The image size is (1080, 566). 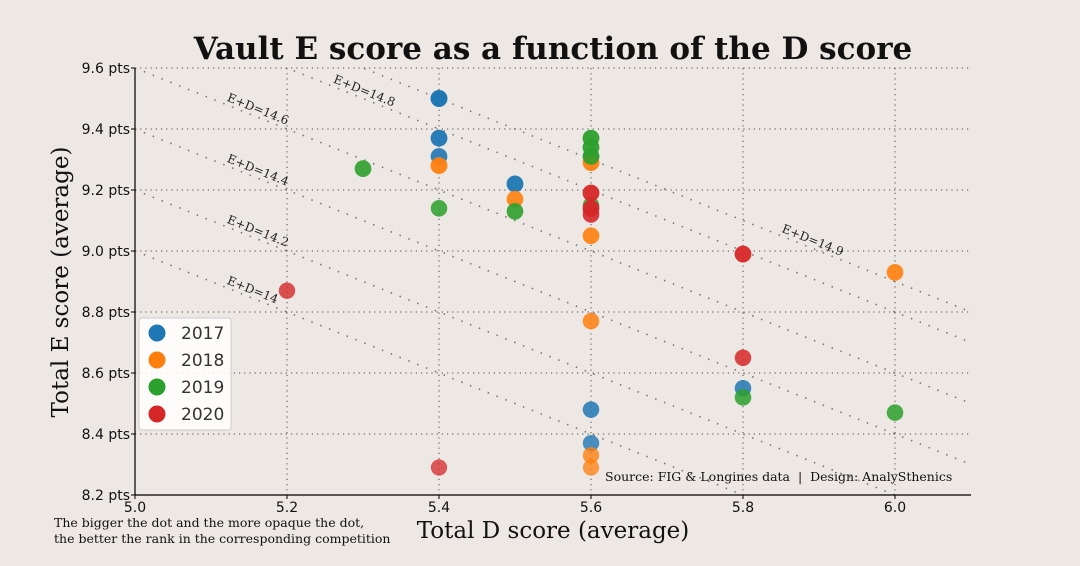 What do you see at coordinates (157, 333) in the screenshot?
I see `legend-marker-2017` at bounding box center [157, 333].